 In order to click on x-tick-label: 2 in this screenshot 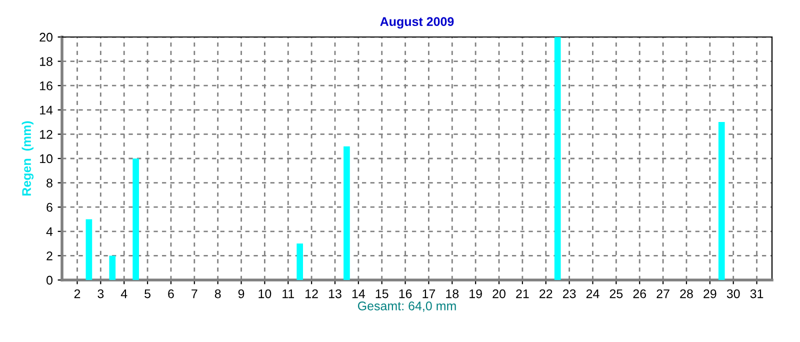, I will do `click(77, 293)`.